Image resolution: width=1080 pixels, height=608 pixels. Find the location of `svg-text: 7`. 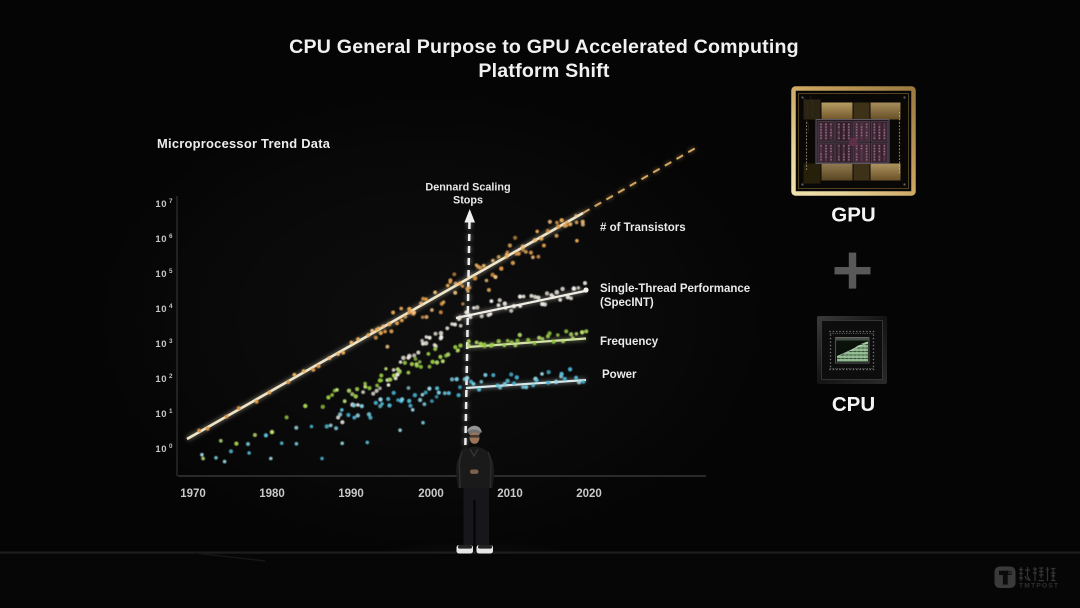

svg-text: 7 is located at coordinates (171, 201).